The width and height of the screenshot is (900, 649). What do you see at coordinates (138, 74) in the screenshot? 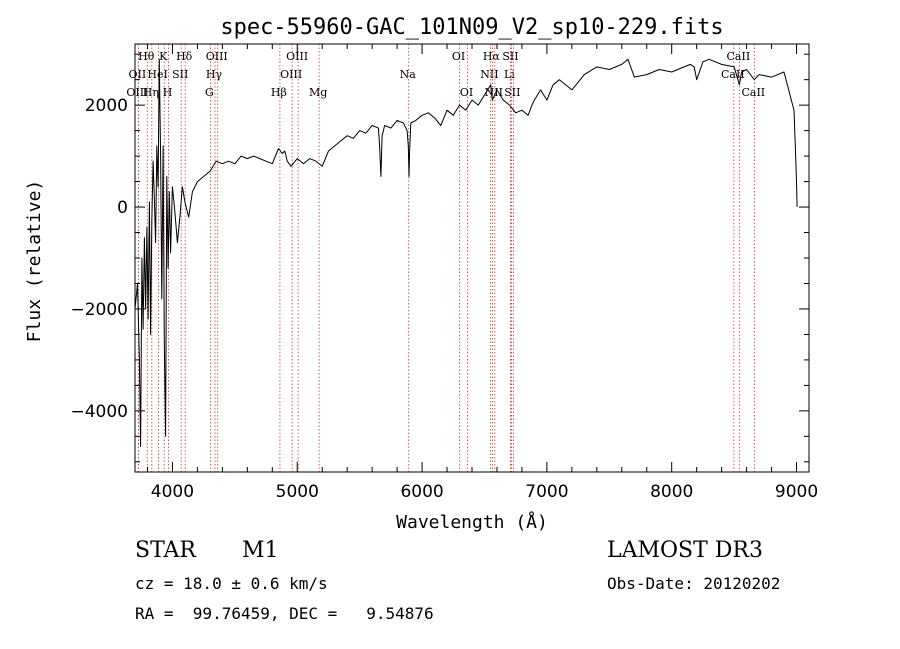
I see `marker-label: OII` at bounding box center [138, 74].